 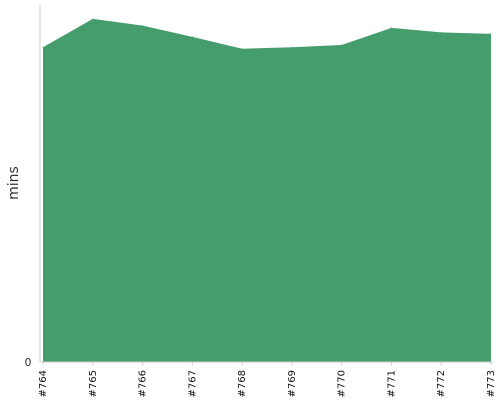 What do you see at coordinates (43, 383) in the screenshot?
I see `x-tick-label: #764` at bounding box center [43, 383].